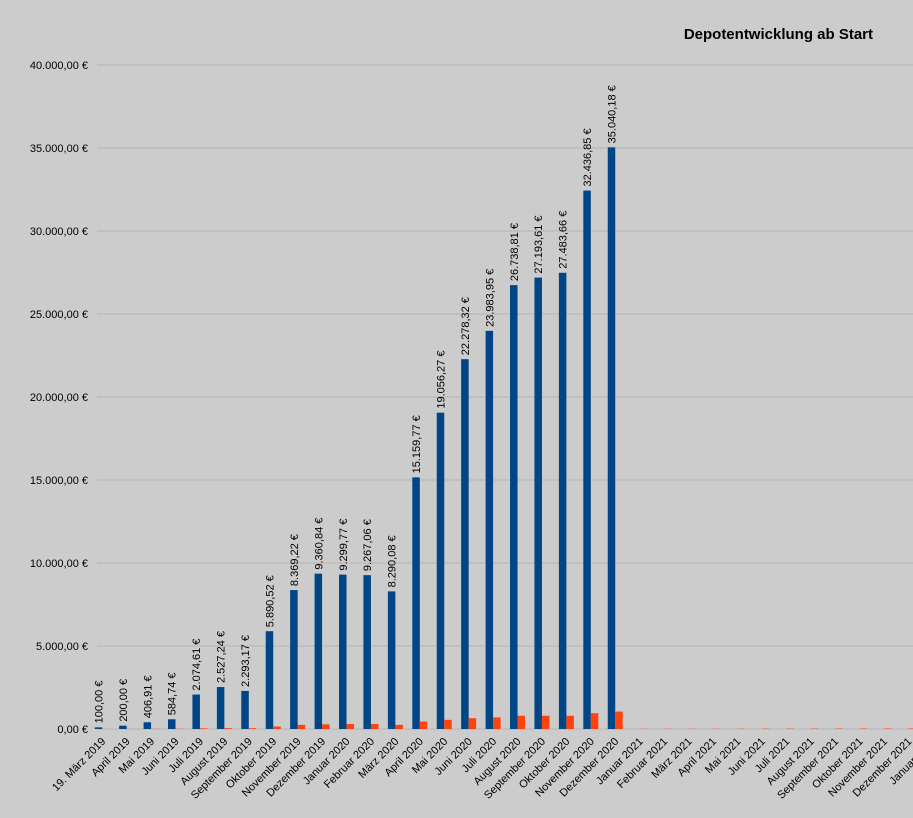 The image size is (913, 818). Describe the element at coordinates (539, 244) in the screenshot. I see `data-label: 27.193,61 €` at that location.